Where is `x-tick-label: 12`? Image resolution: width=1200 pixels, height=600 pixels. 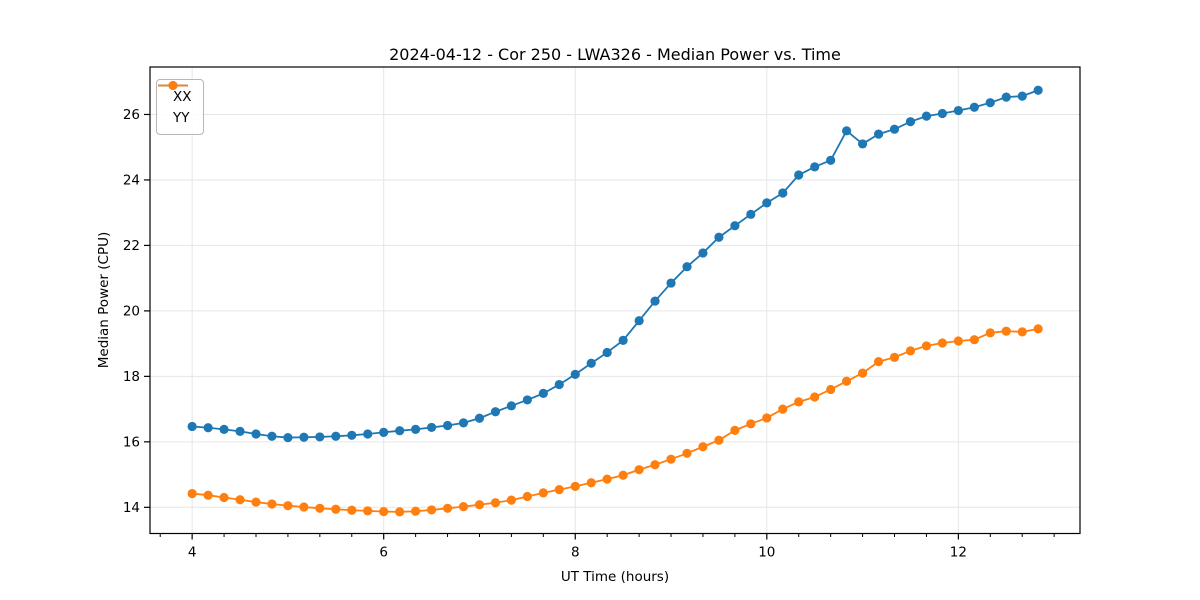
x-tick-label: 12 is located at coordinates (958, 553).